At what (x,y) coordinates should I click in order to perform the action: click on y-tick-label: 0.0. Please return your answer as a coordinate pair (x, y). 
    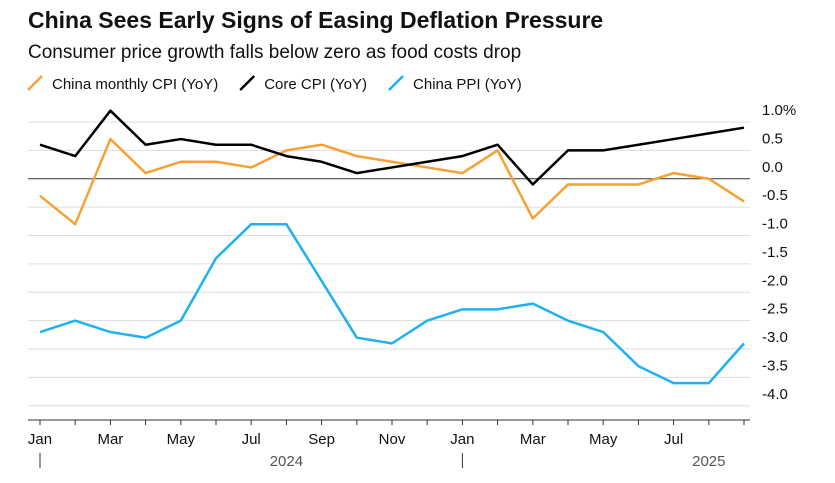
    Looking at the image, I should click on (772, 167).